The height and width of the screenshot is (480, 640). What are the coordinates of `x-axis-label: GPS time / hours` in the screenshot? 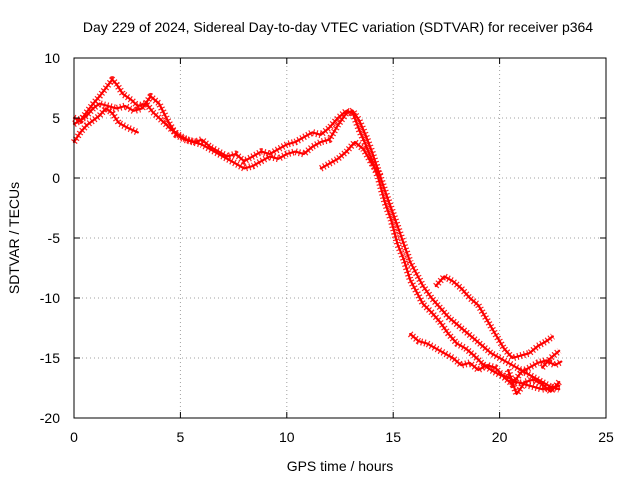 It's located at (340, 466).